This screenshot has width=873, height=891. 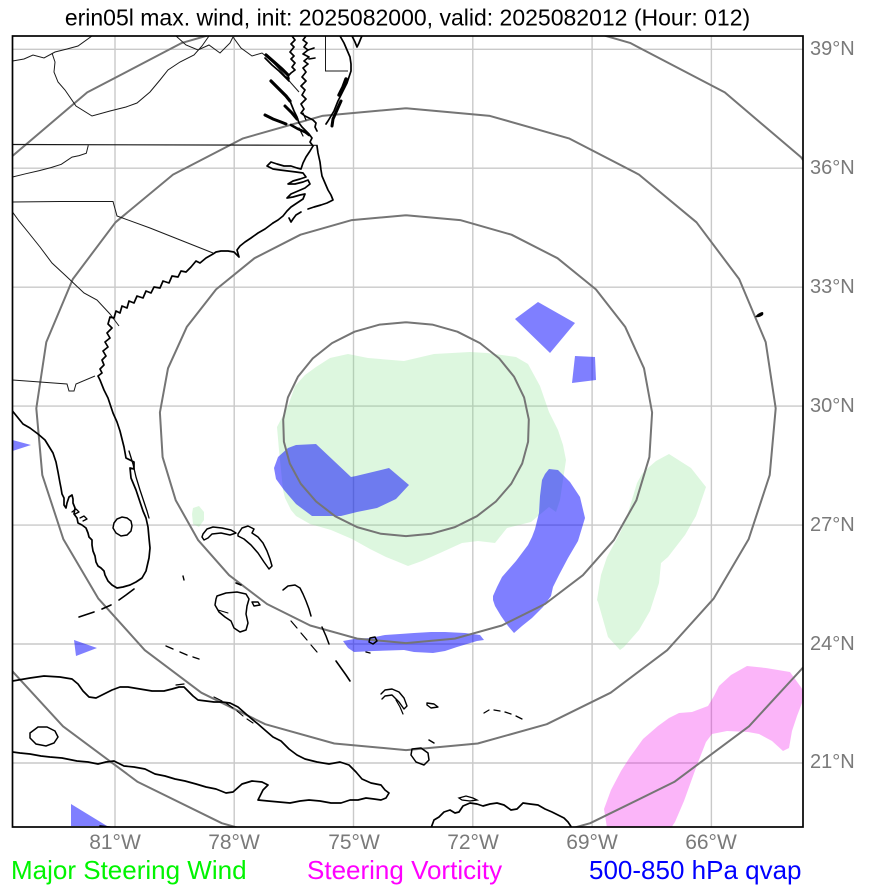 I want to click on svg-text: 72°W, so click(x=473, y=842).